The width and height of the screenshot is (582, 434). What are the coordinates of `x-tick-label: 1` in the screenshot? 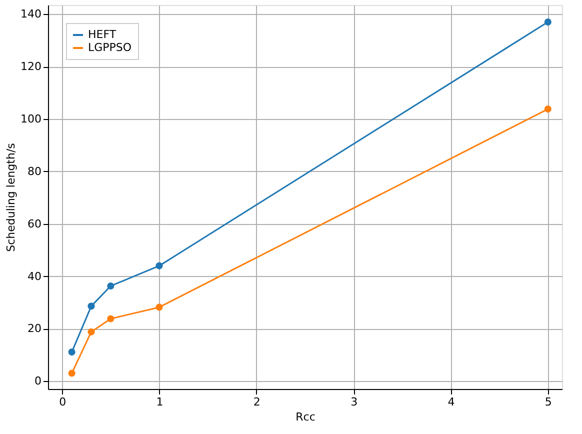 It's located at (160, 402).